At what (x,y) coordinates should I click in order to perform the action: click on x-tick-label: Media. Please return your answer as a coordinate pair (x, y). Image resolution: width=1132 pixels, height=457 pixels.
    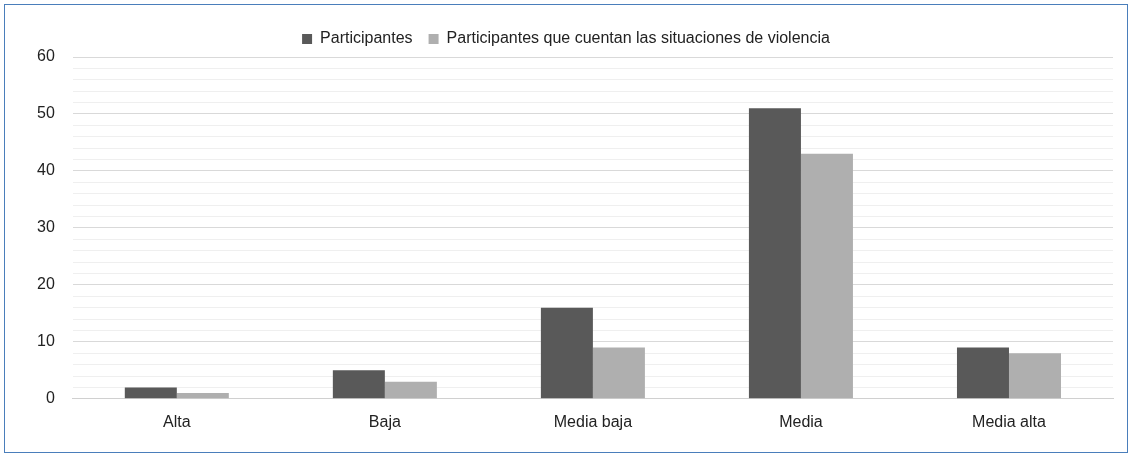
    Looking at the image, I should click on (801, 421).